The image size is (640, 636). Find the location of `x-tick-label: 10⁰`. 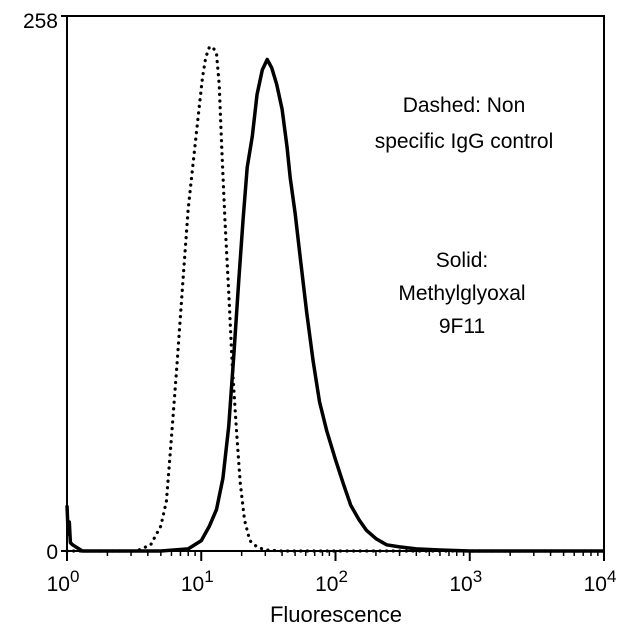

x-tick-label: 10⁰ is located at coordinates (63, 581).